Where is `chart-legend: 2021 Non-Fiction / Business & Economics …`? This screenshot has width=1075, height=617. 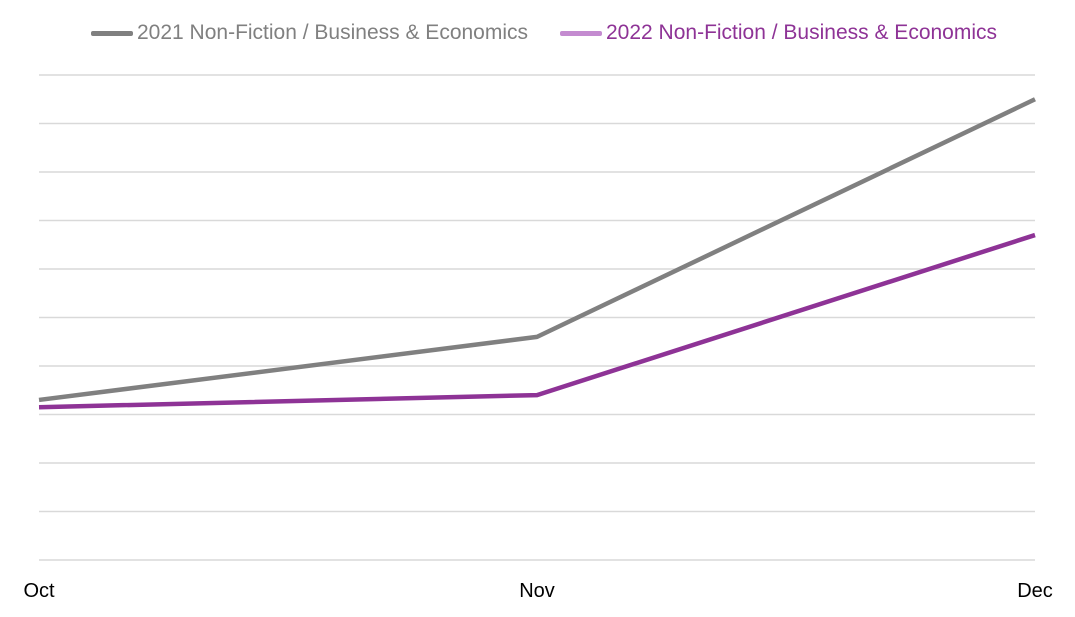
chart-legend: 2021 Non-Fiction / Business & Economics … is located at coordinates (537, 33).